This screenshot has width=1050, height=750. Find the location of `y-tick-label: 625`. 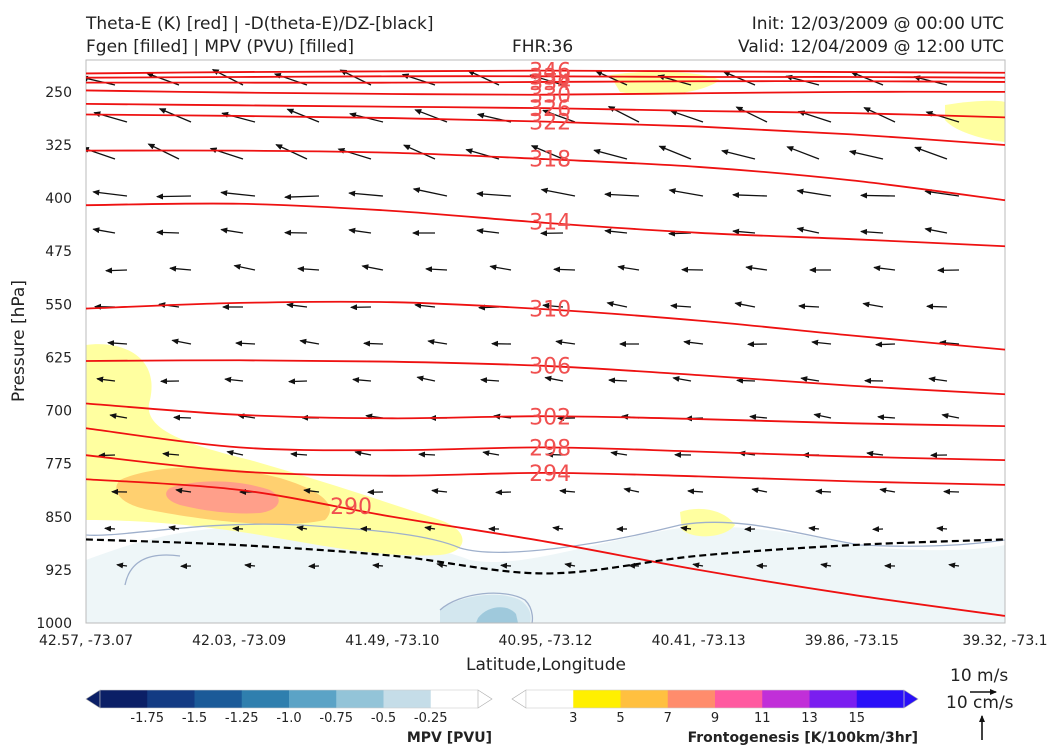

y-tick-label: 625 is located at coordinates (58, 358).